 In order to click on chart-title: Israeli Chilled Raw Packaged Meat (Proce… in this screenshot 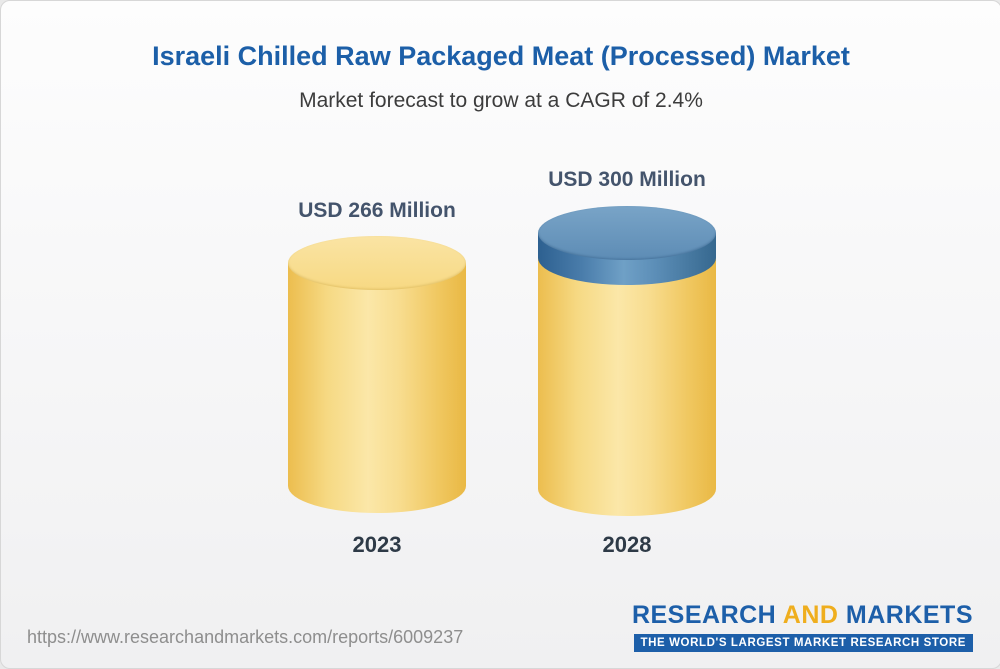, I will do `click(501, 56)`.